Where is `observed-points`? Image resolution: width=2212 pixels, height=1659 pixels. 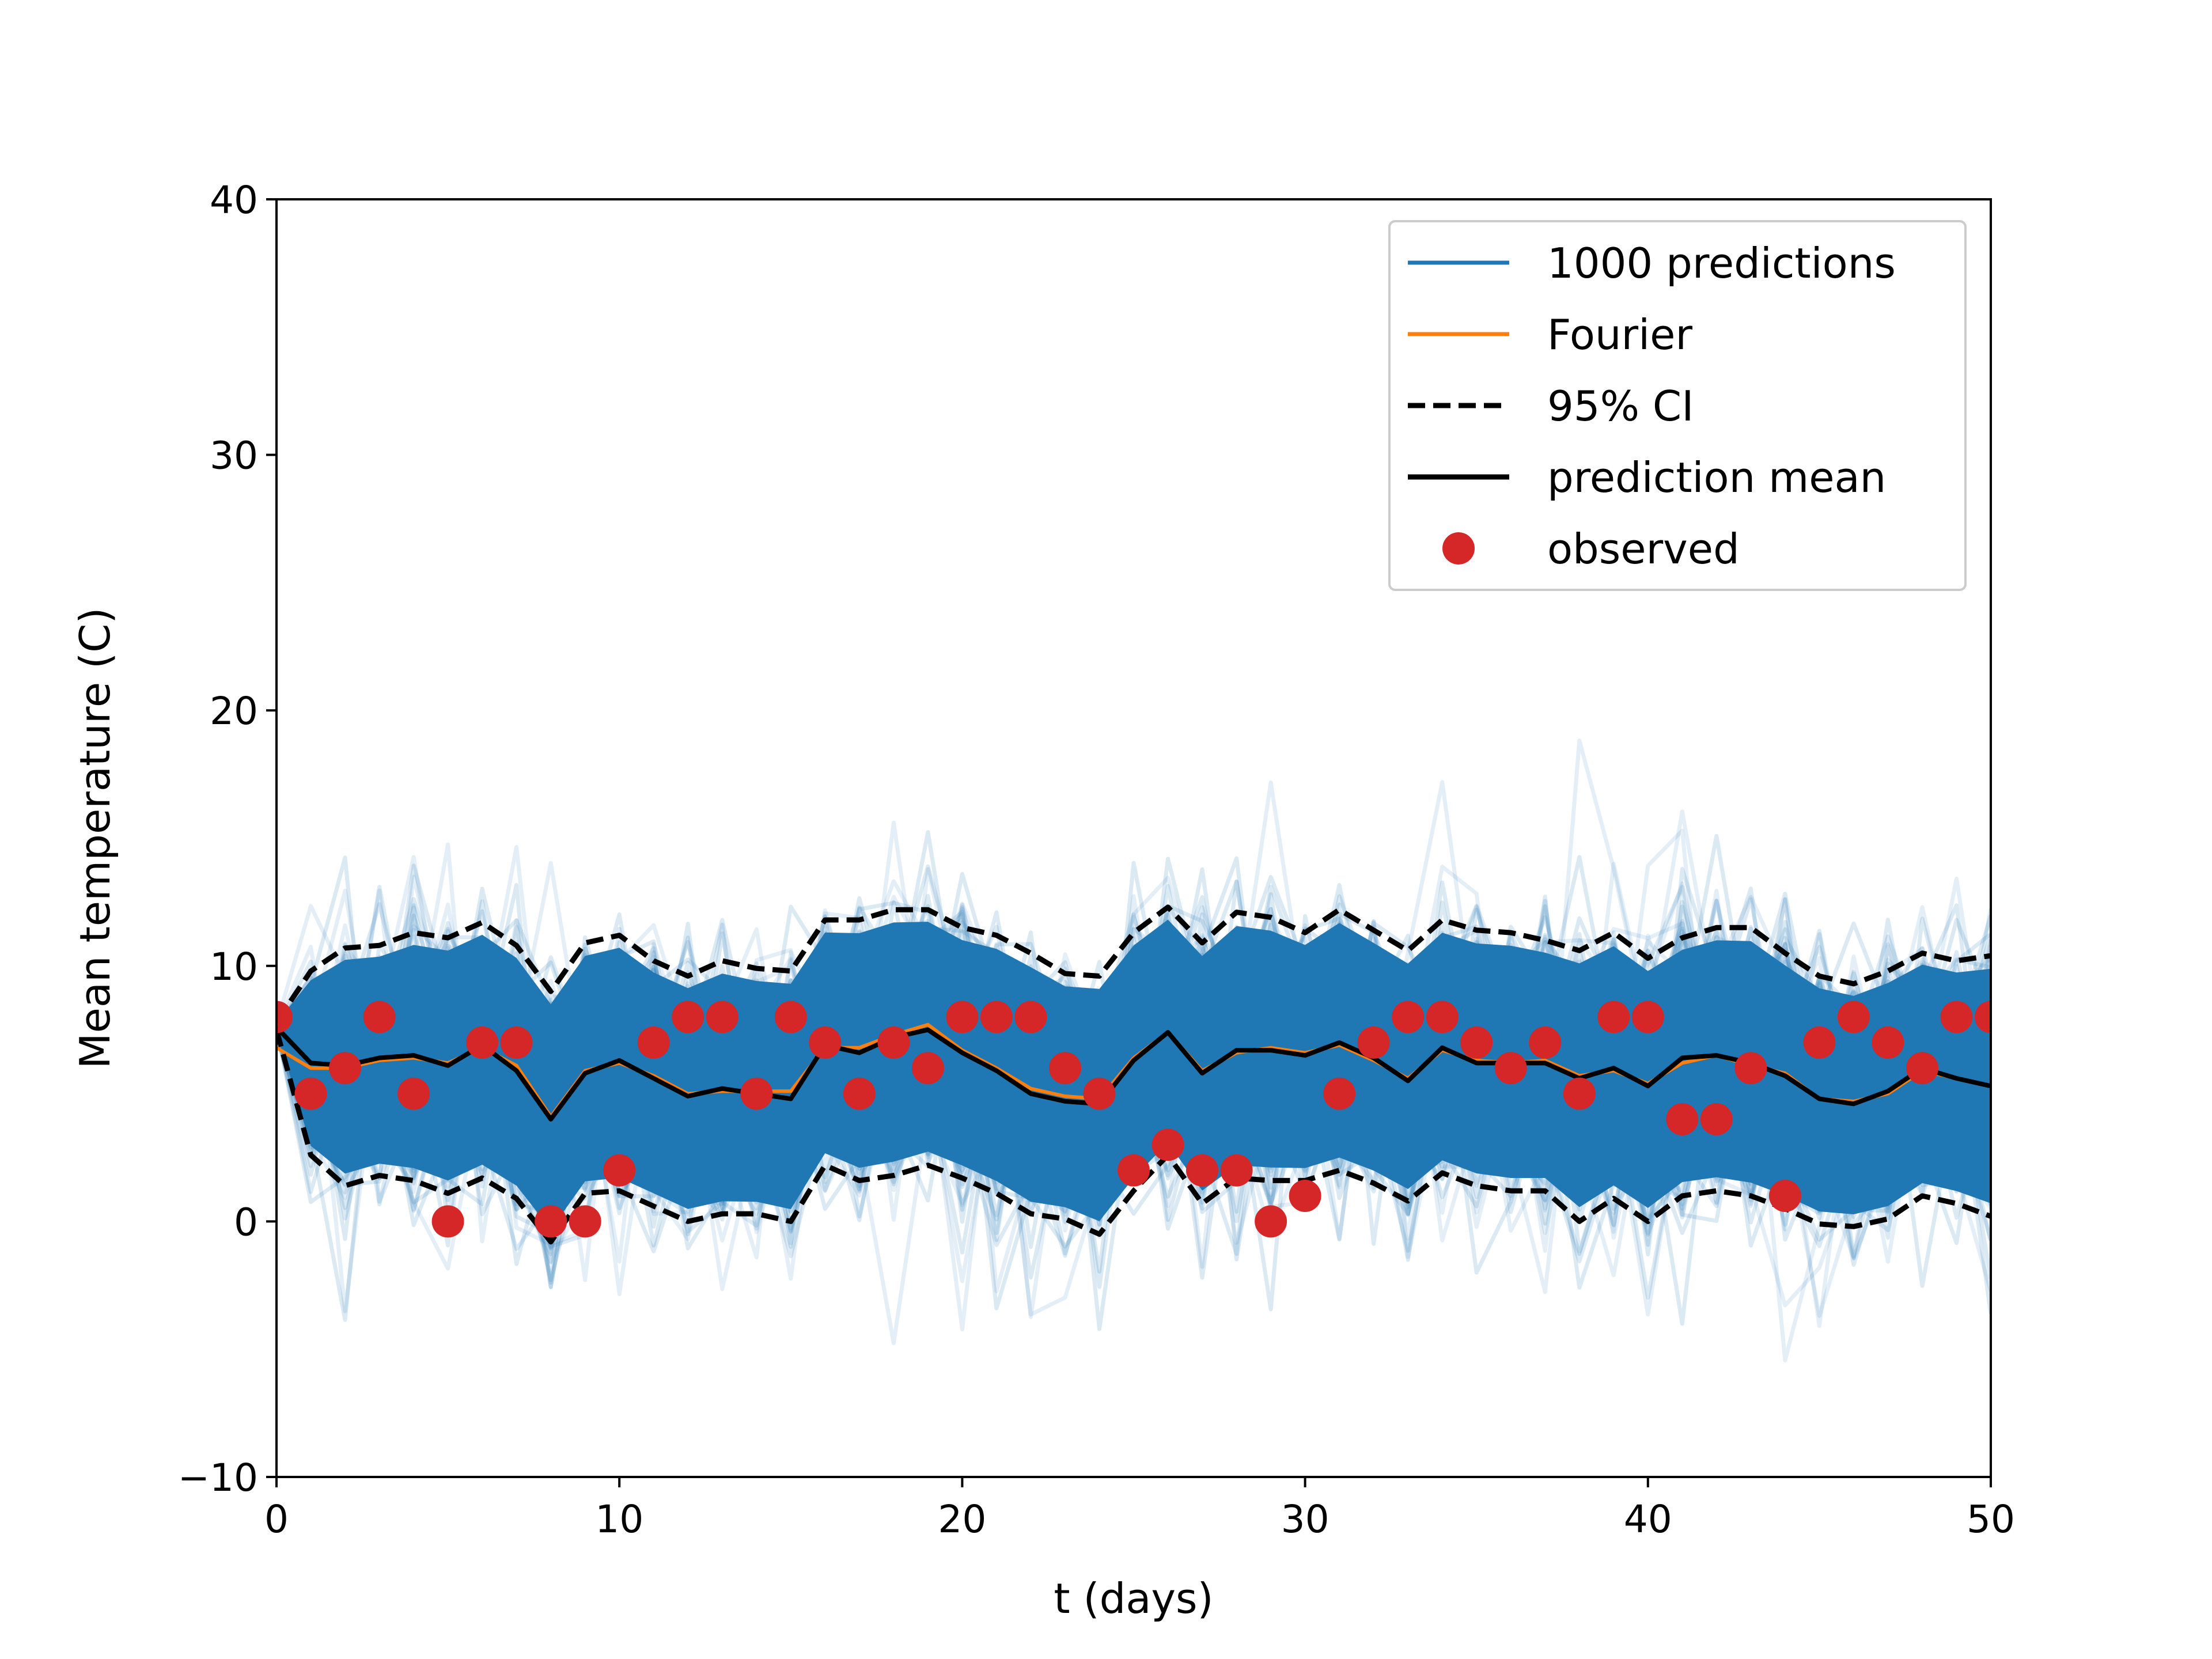 observed-points is located at coordinates (1133, 1119).